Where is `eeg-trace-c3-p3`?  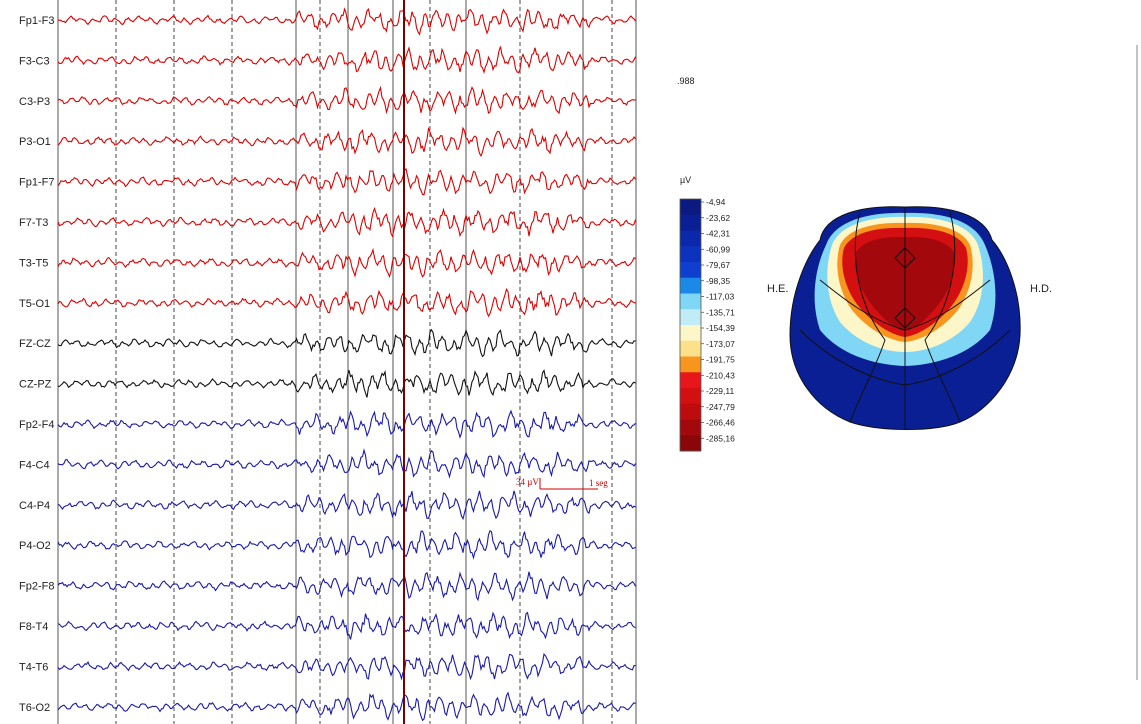
eeg-trace-c3-p3 is located at coordinates (346, 100).